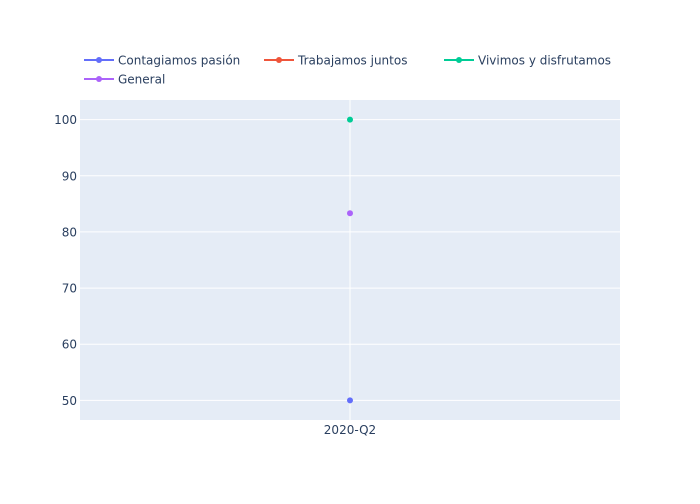 This screenshot has height=504, width=700. What do you see at coordinates (350, 260) in the screenshot?
I see `series-layer` at bounding box center [350, 260].